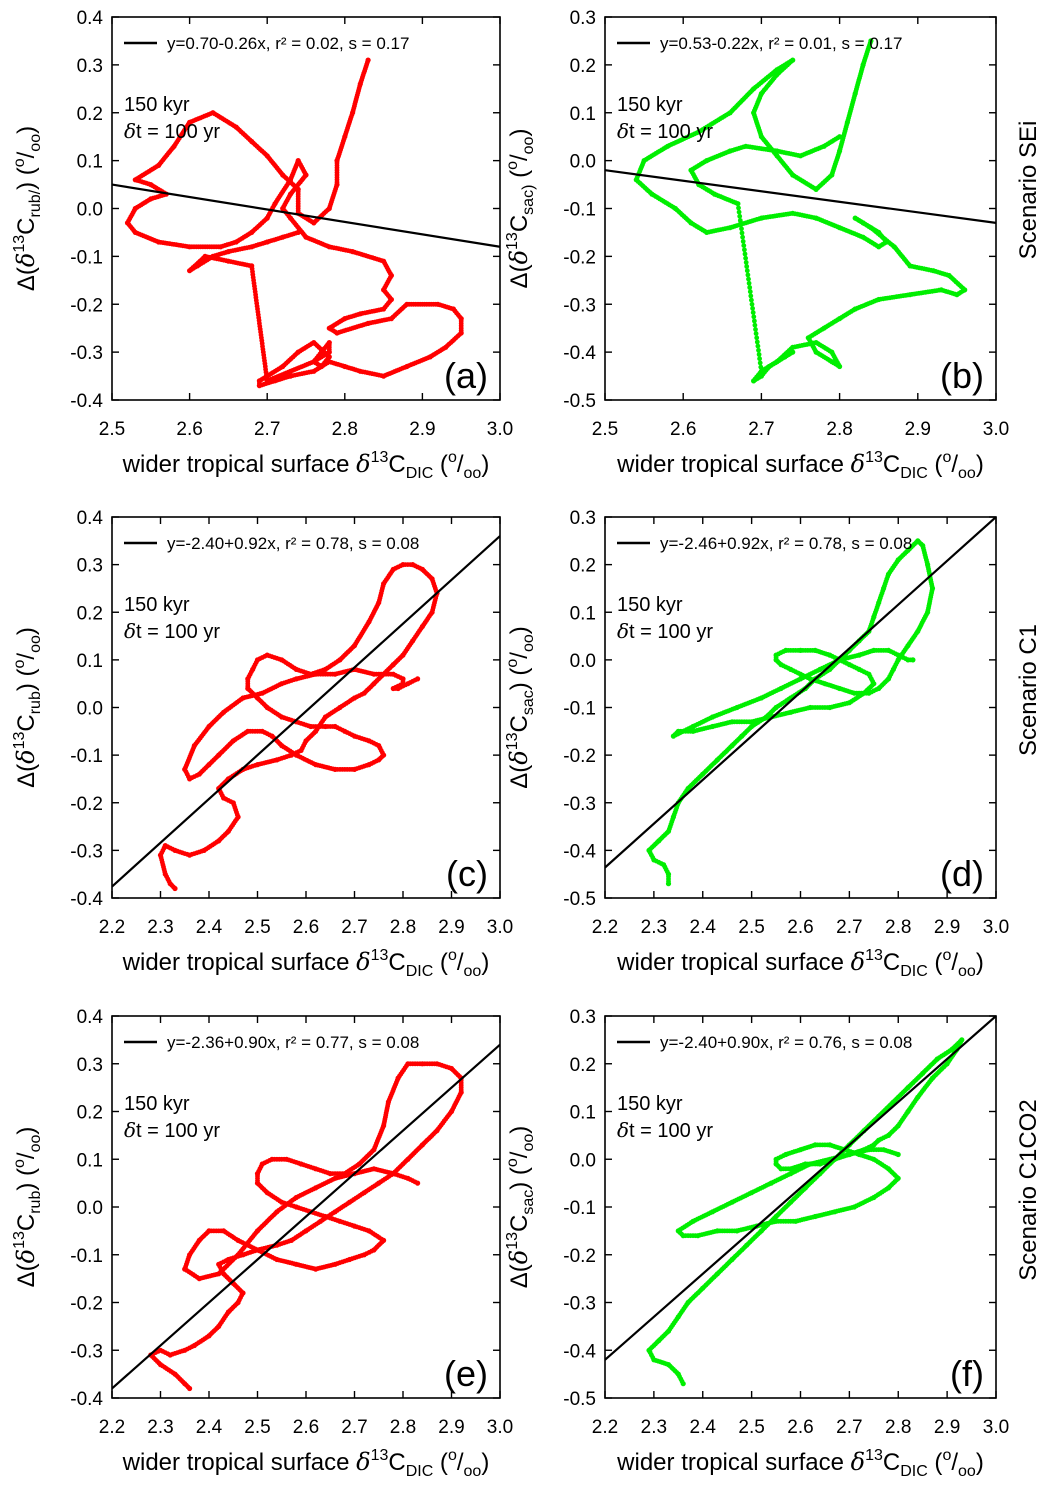 The image size is (1048, 1487). What do you see at coordinates (935, 464) in the screenshot?
I see `x-label-unit-open: (` at bounding box center [935, 464].